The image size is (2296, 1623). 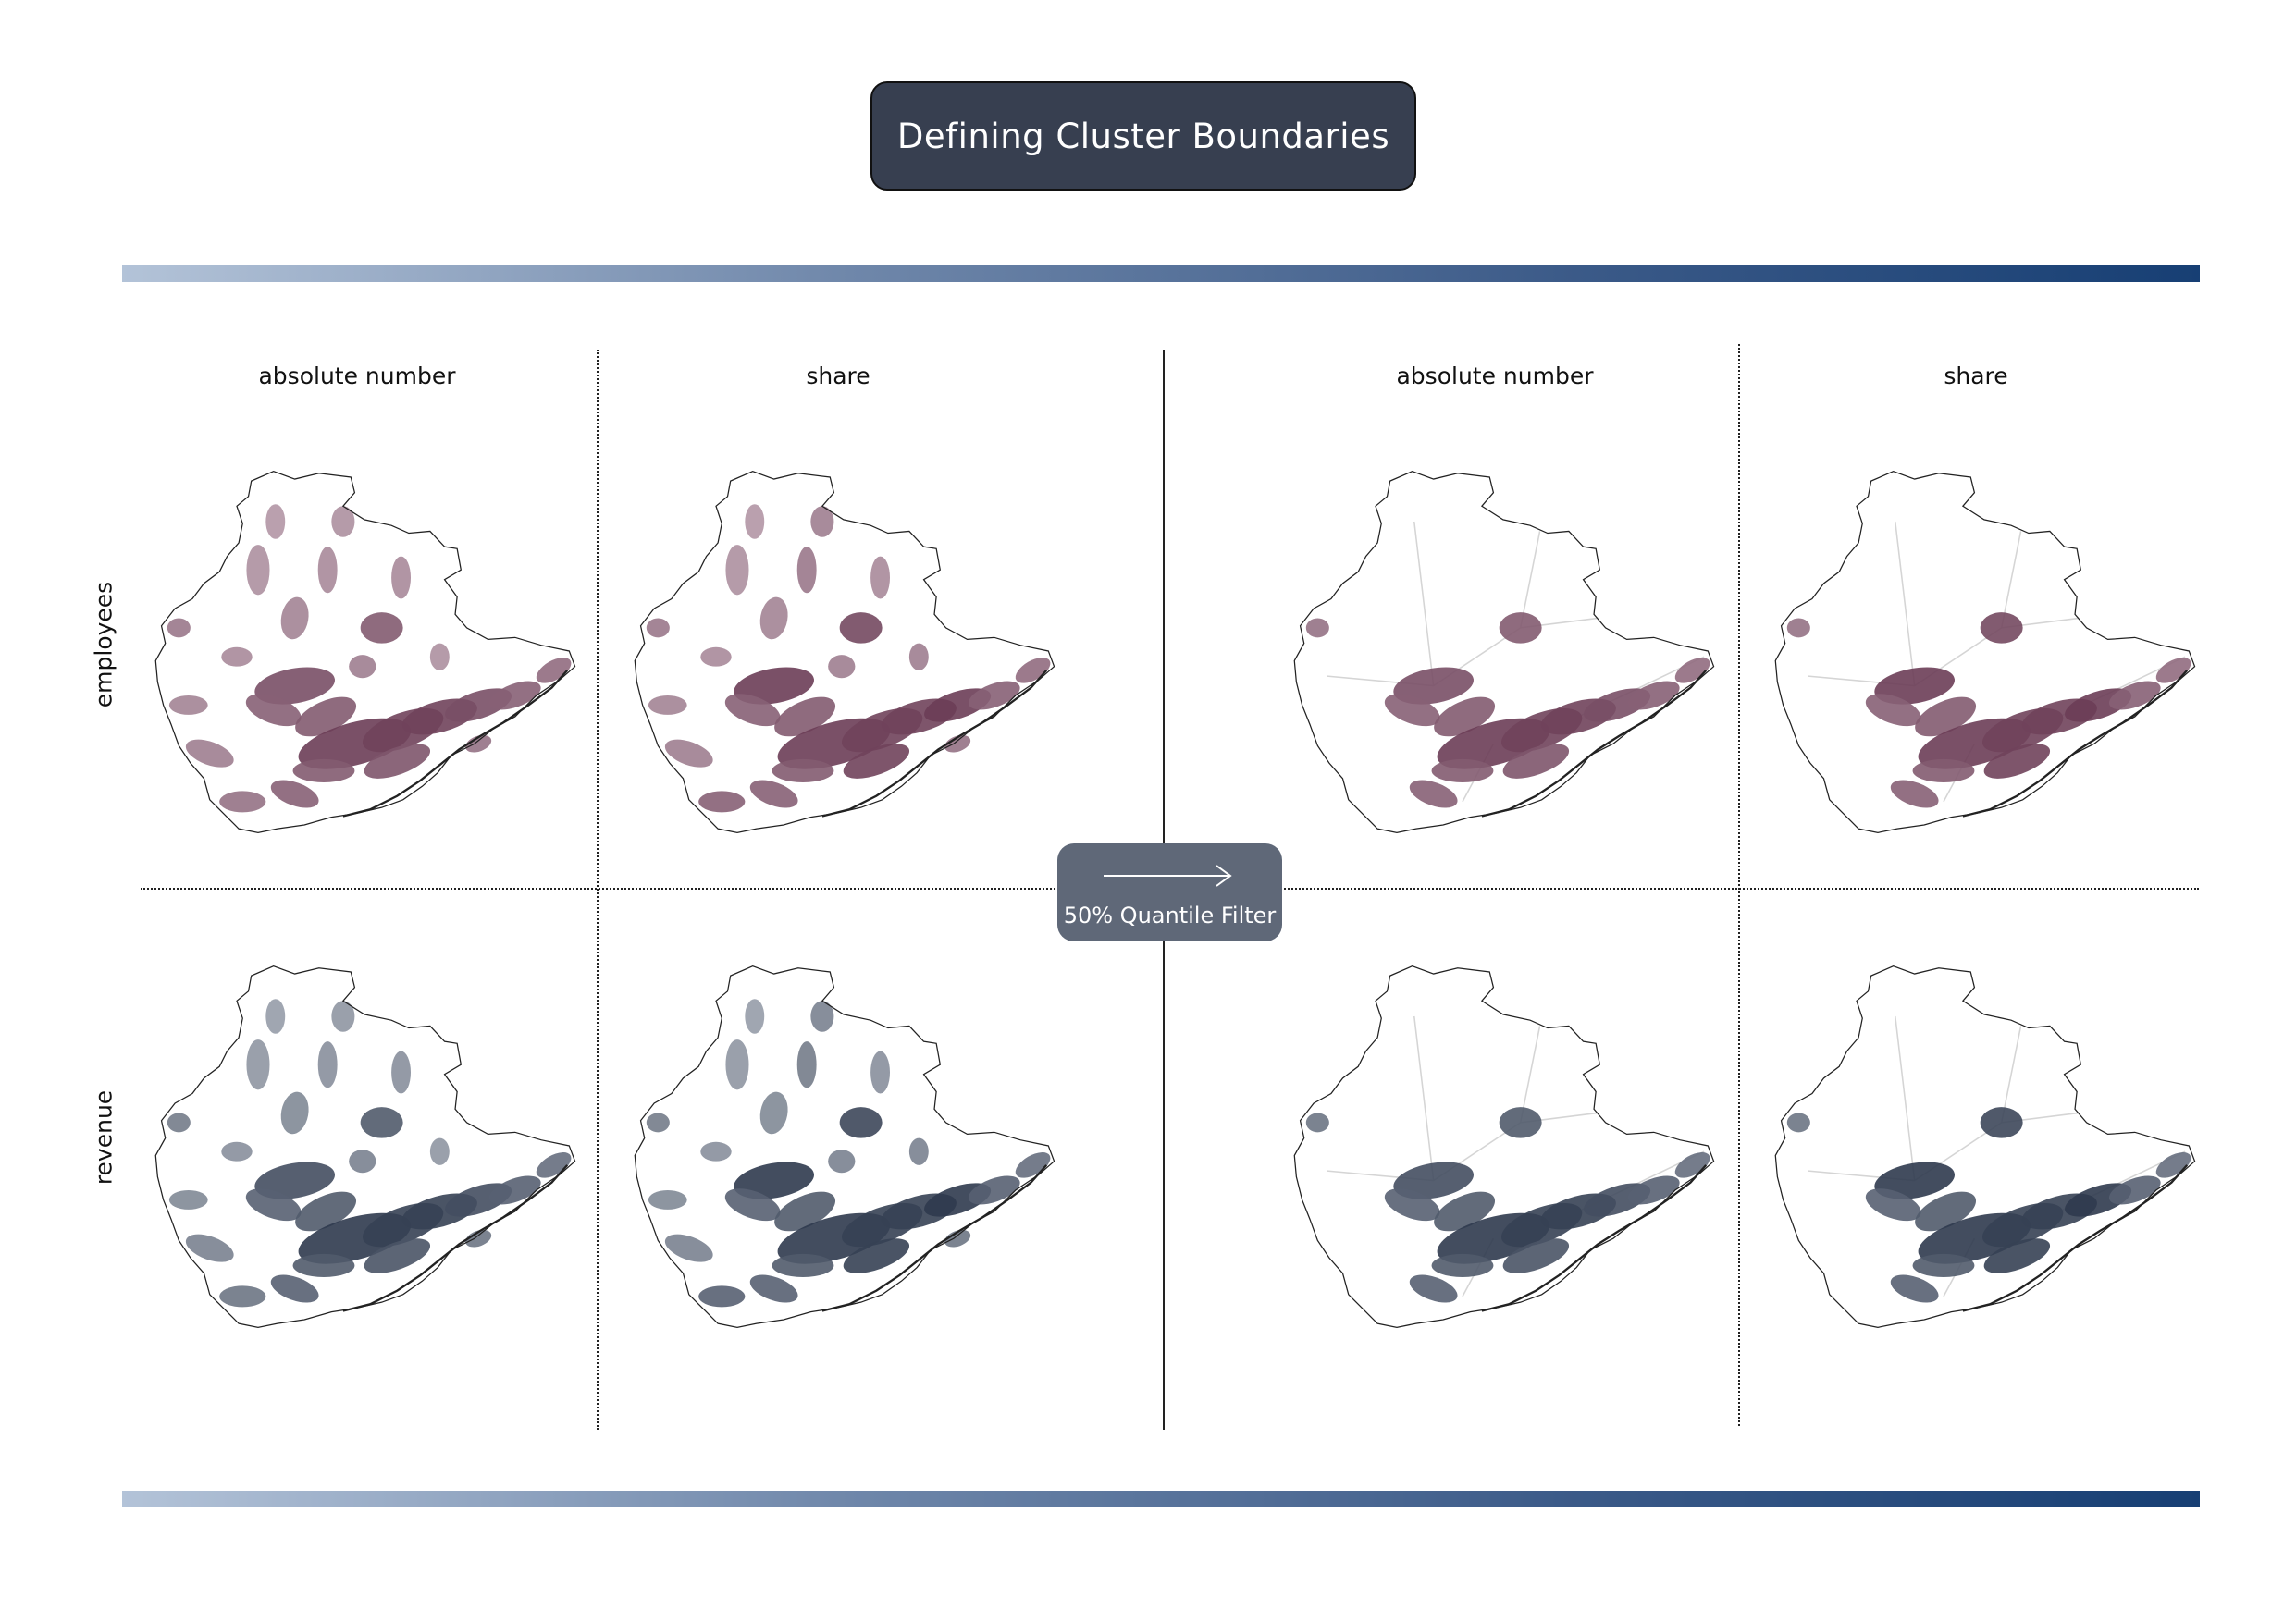 I want to click on map-employees-share, so click(x=846, y=652).